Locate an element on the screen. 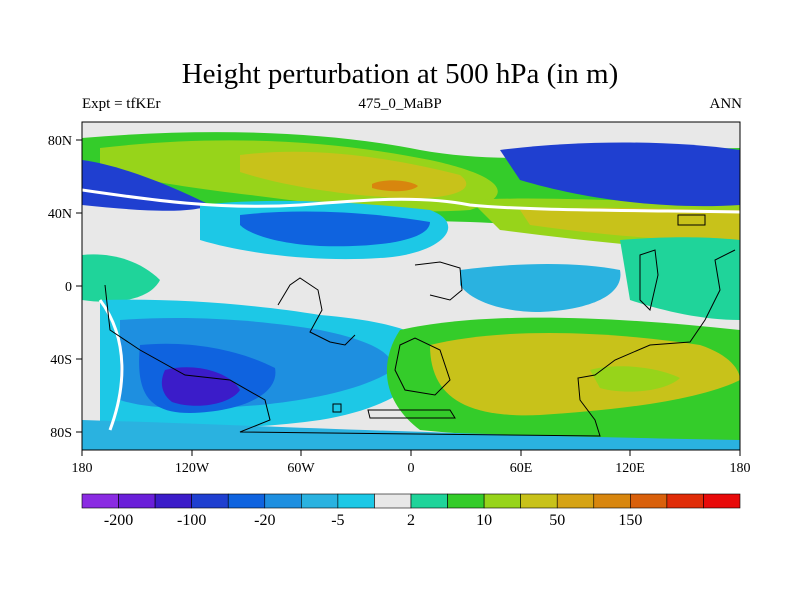  colorbar-label: -20 is located at coordinates (264, 520).